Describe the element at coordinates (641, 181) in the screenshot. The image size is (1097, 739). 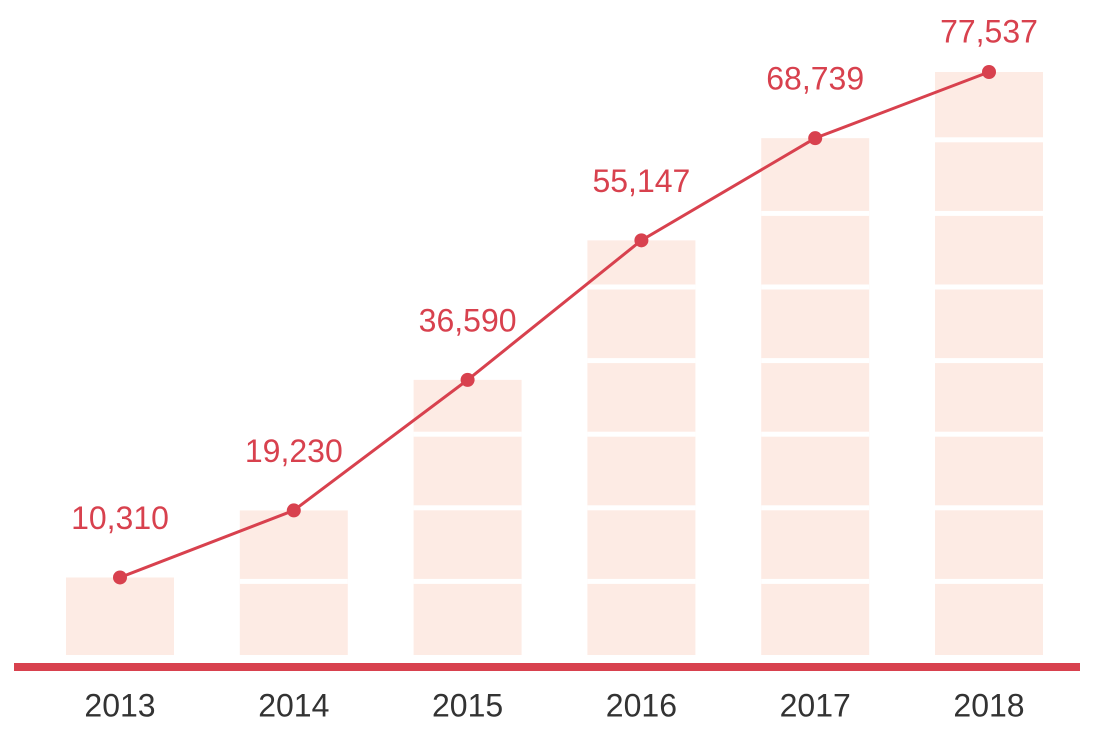
I see `value-label: 55,147` at that location.